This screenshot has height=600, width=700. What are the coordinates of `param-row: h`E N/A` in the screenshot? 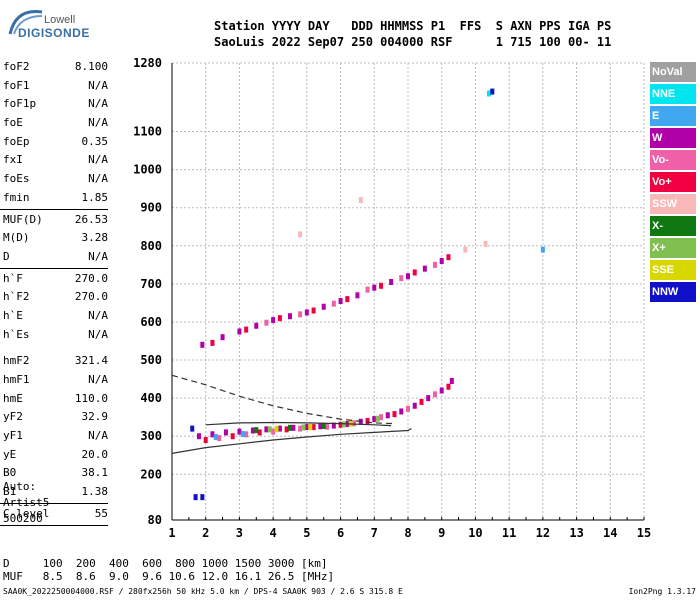 It's located at (55, 316).